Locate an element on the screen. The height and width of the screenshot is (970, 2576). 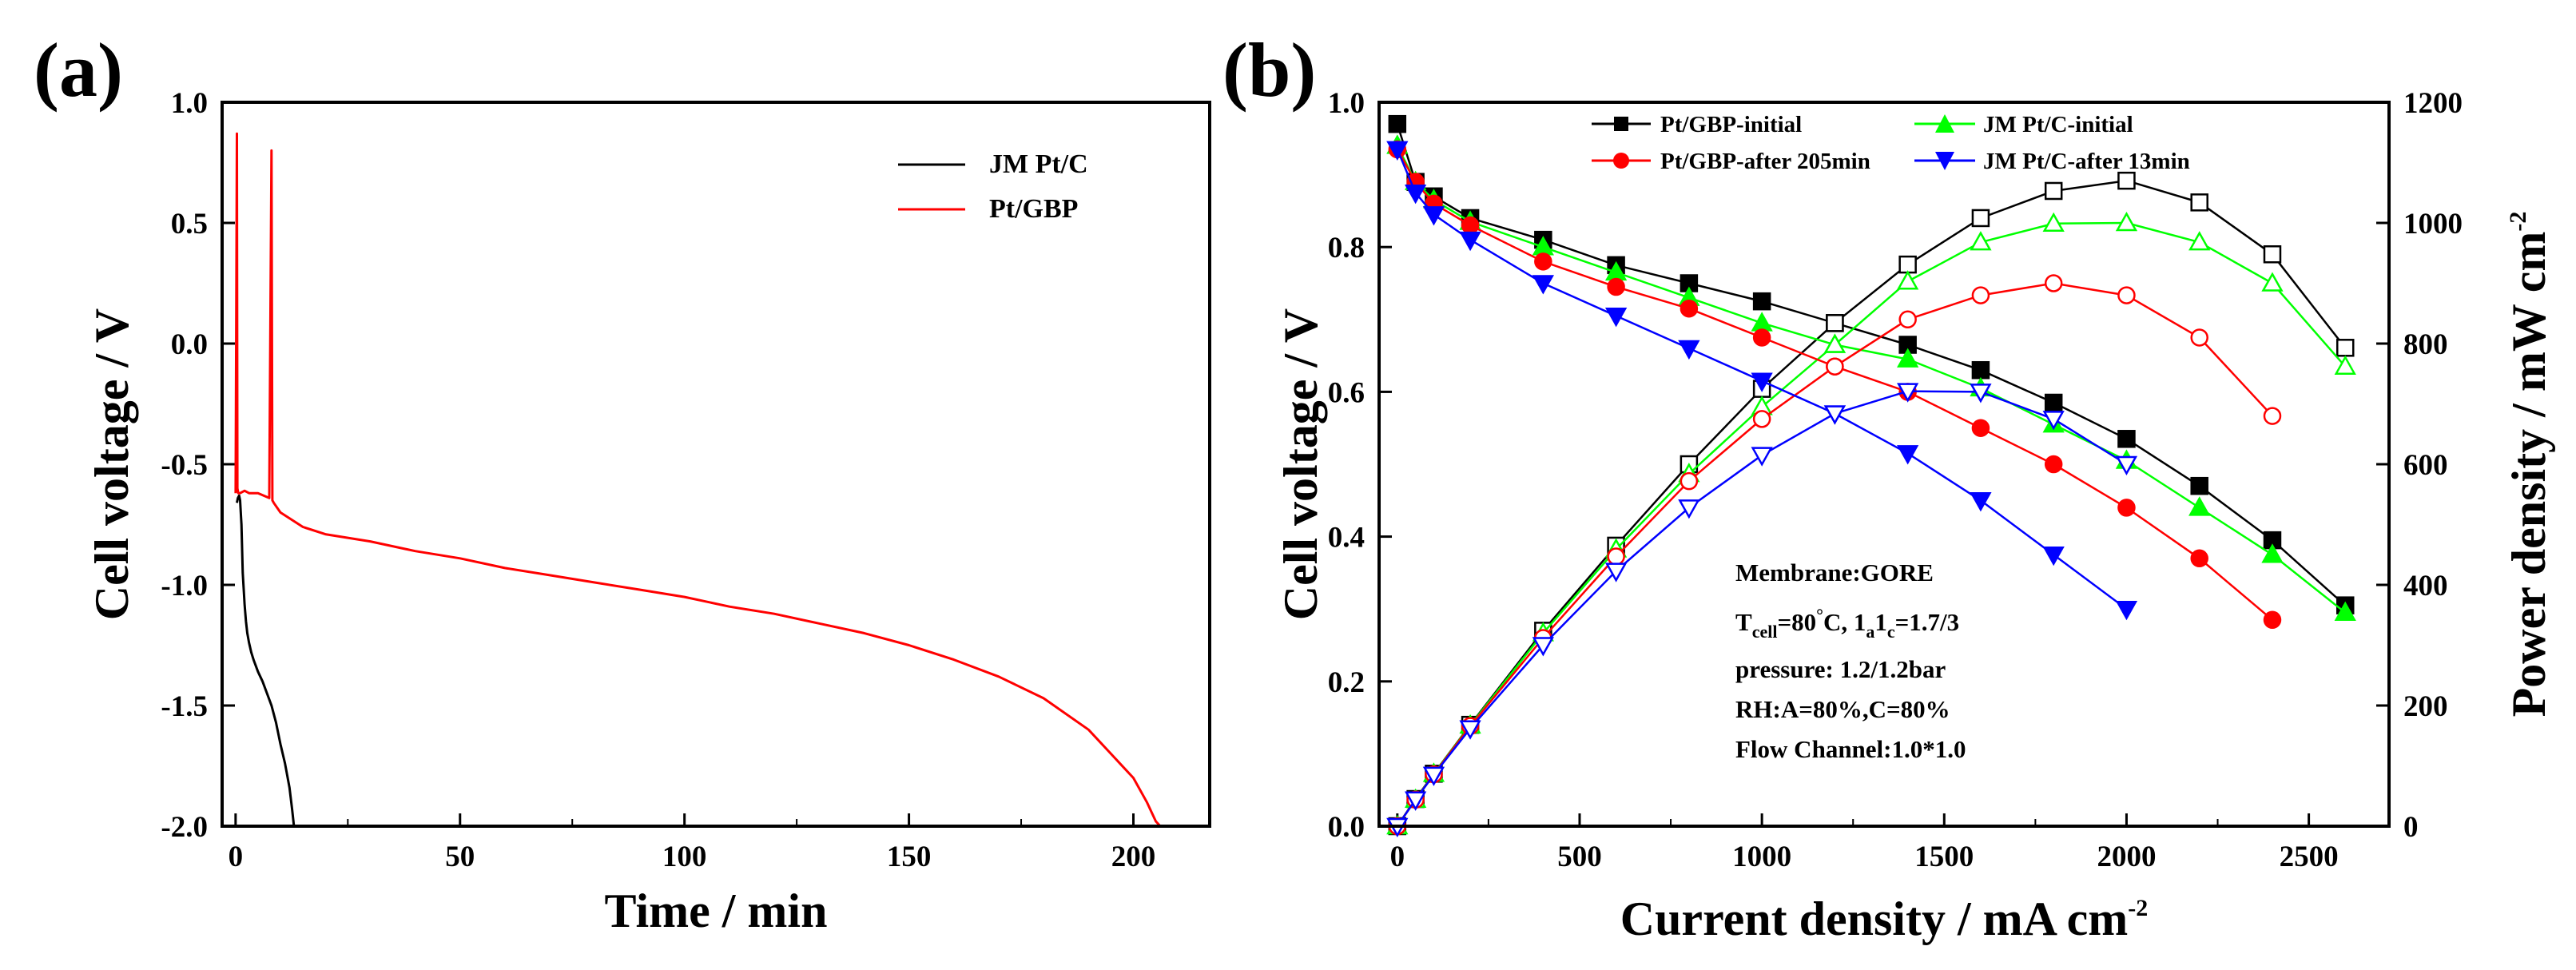
condition-t-after-deg: C, 1 is located at coordinates (1844, 622).